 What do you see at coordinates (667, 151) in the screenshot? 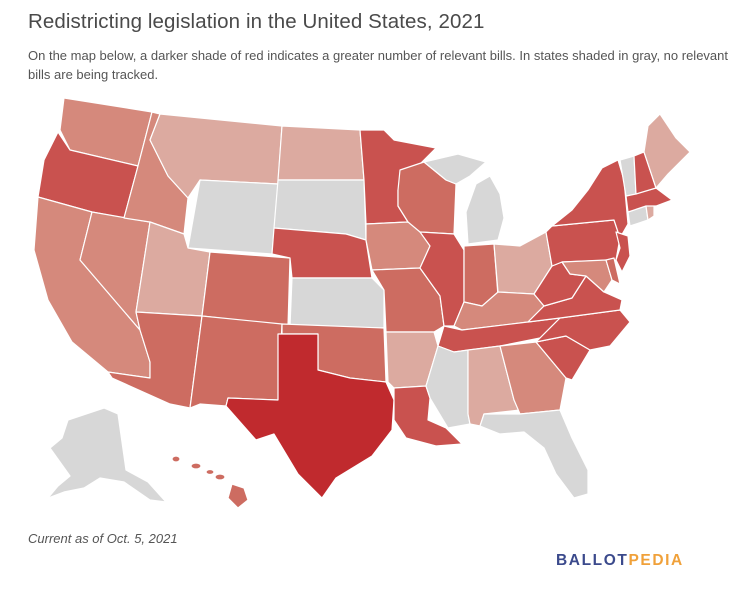
I see `state-me` at bounding box center [667, 151].